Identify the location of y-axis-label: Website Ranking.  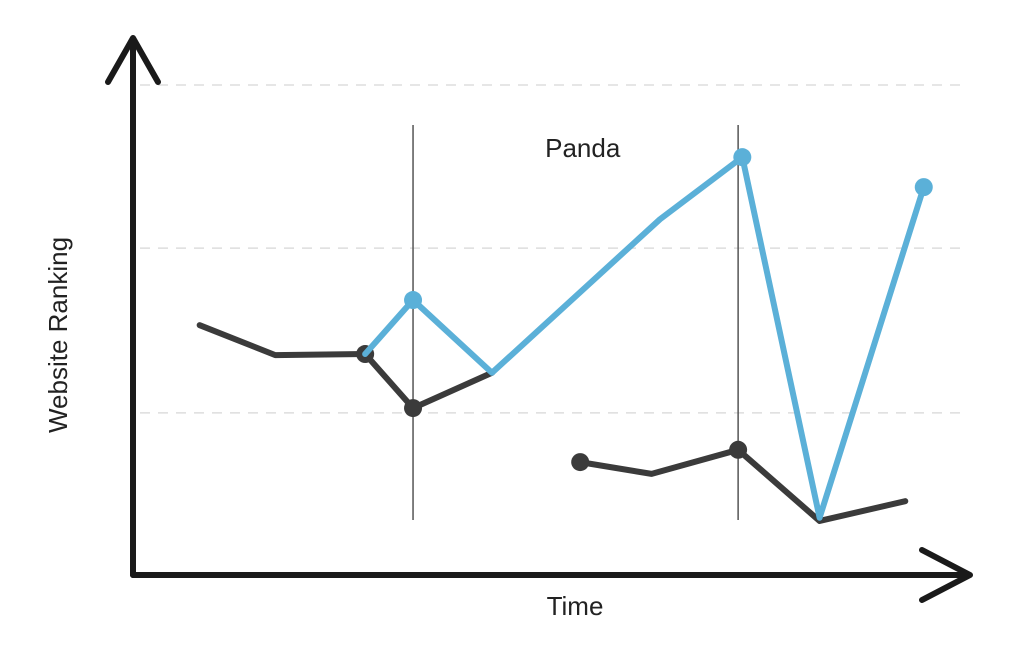
(58, 335).